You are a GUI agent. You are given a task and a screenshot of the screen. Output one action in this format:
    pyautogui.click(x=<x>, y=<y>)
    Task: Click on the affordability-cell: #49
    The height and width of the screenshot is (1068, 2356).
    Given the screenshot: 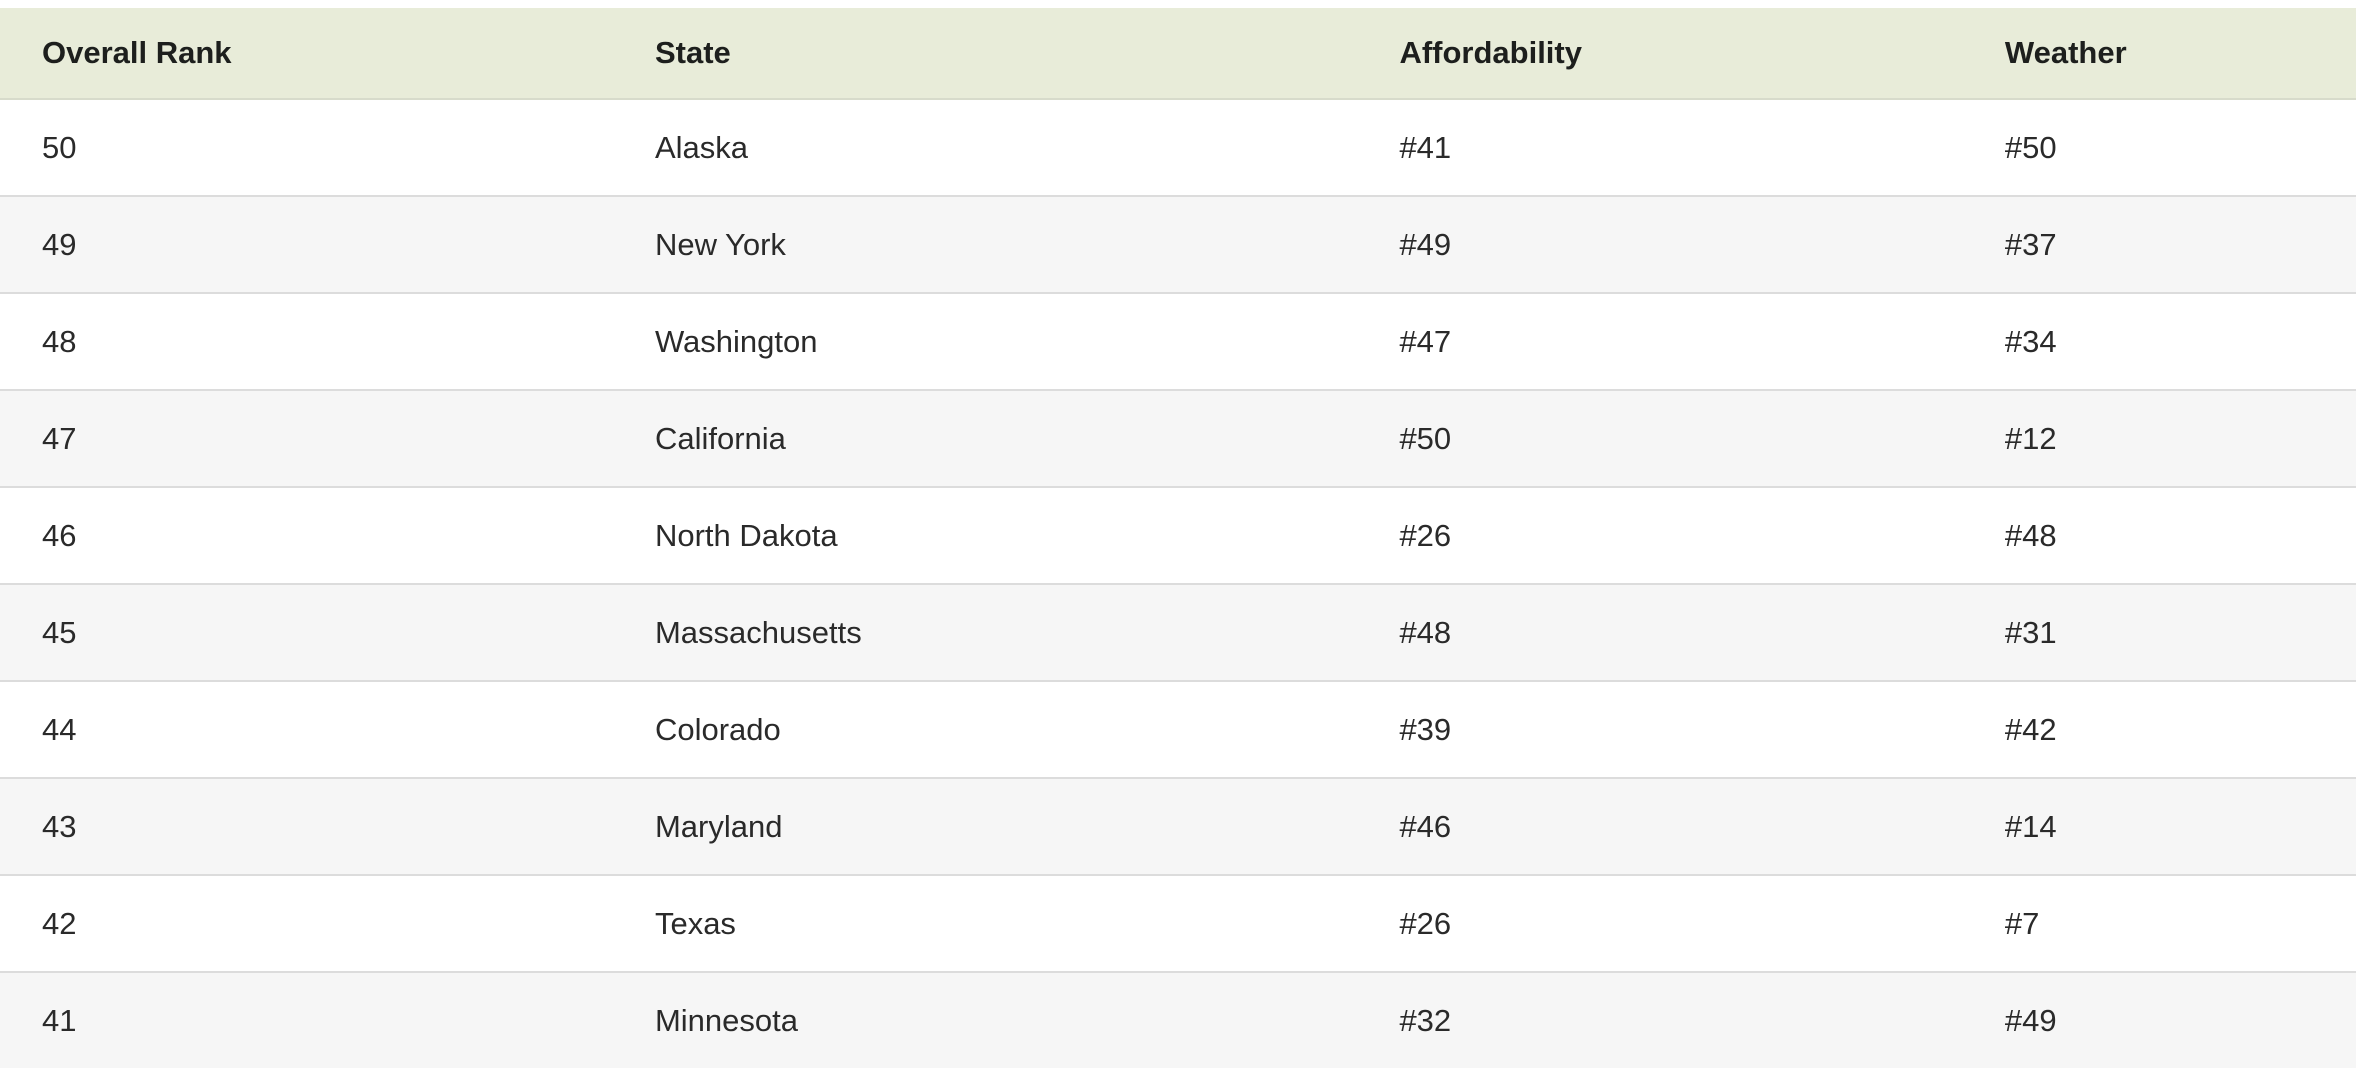 What is the action you would take?
    pyautogui.click(x=1425, y=244)
    